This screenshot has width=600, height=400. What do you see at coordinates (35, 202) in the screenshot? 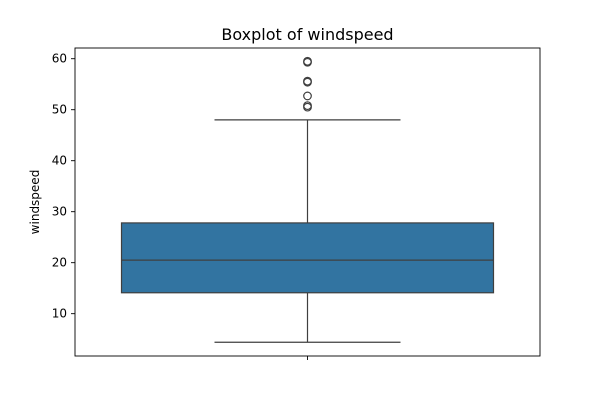
I see `y-axis-label: windspeed` at bounding box center [35, 202].